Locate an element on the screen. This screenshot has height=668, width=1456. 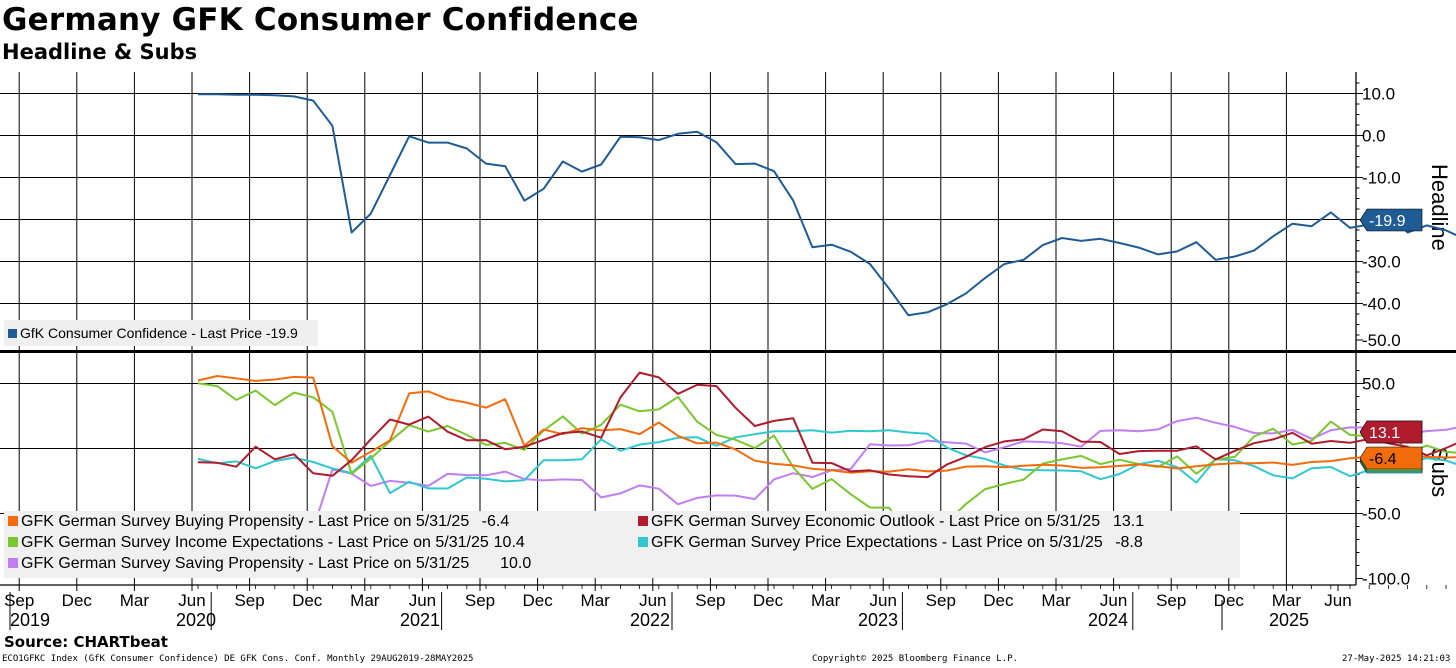
economic-last-value-tag: 13.1 is located at coordinates (1391, 432).